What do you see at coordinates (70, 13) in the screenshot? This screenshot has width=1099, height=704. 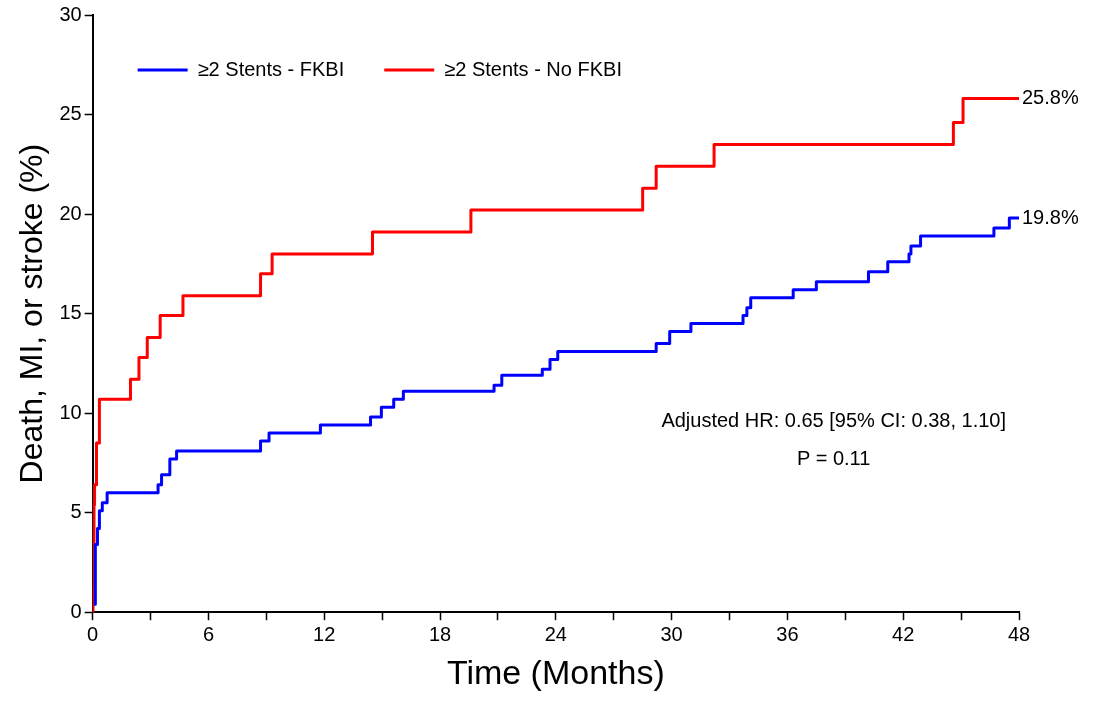 I see `y-tick-label: 30` at bounding box center [70, 13].